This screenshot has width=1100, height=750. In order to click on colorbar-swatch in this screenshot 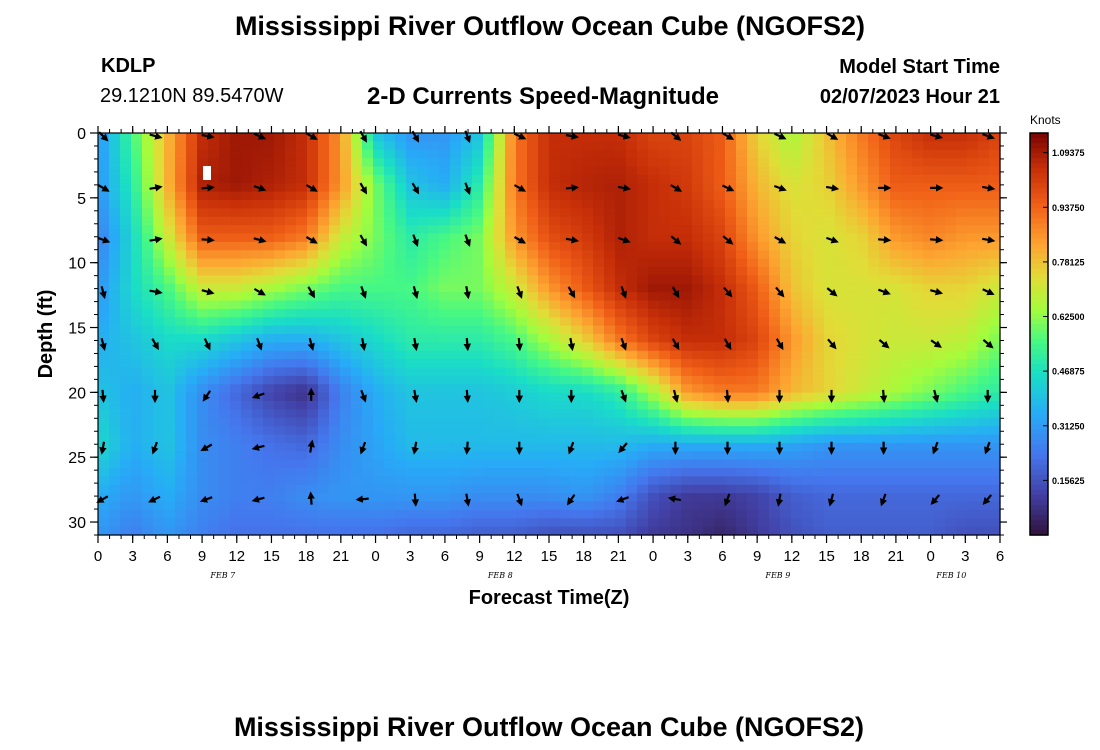, I will do `click(1039, 457)`.